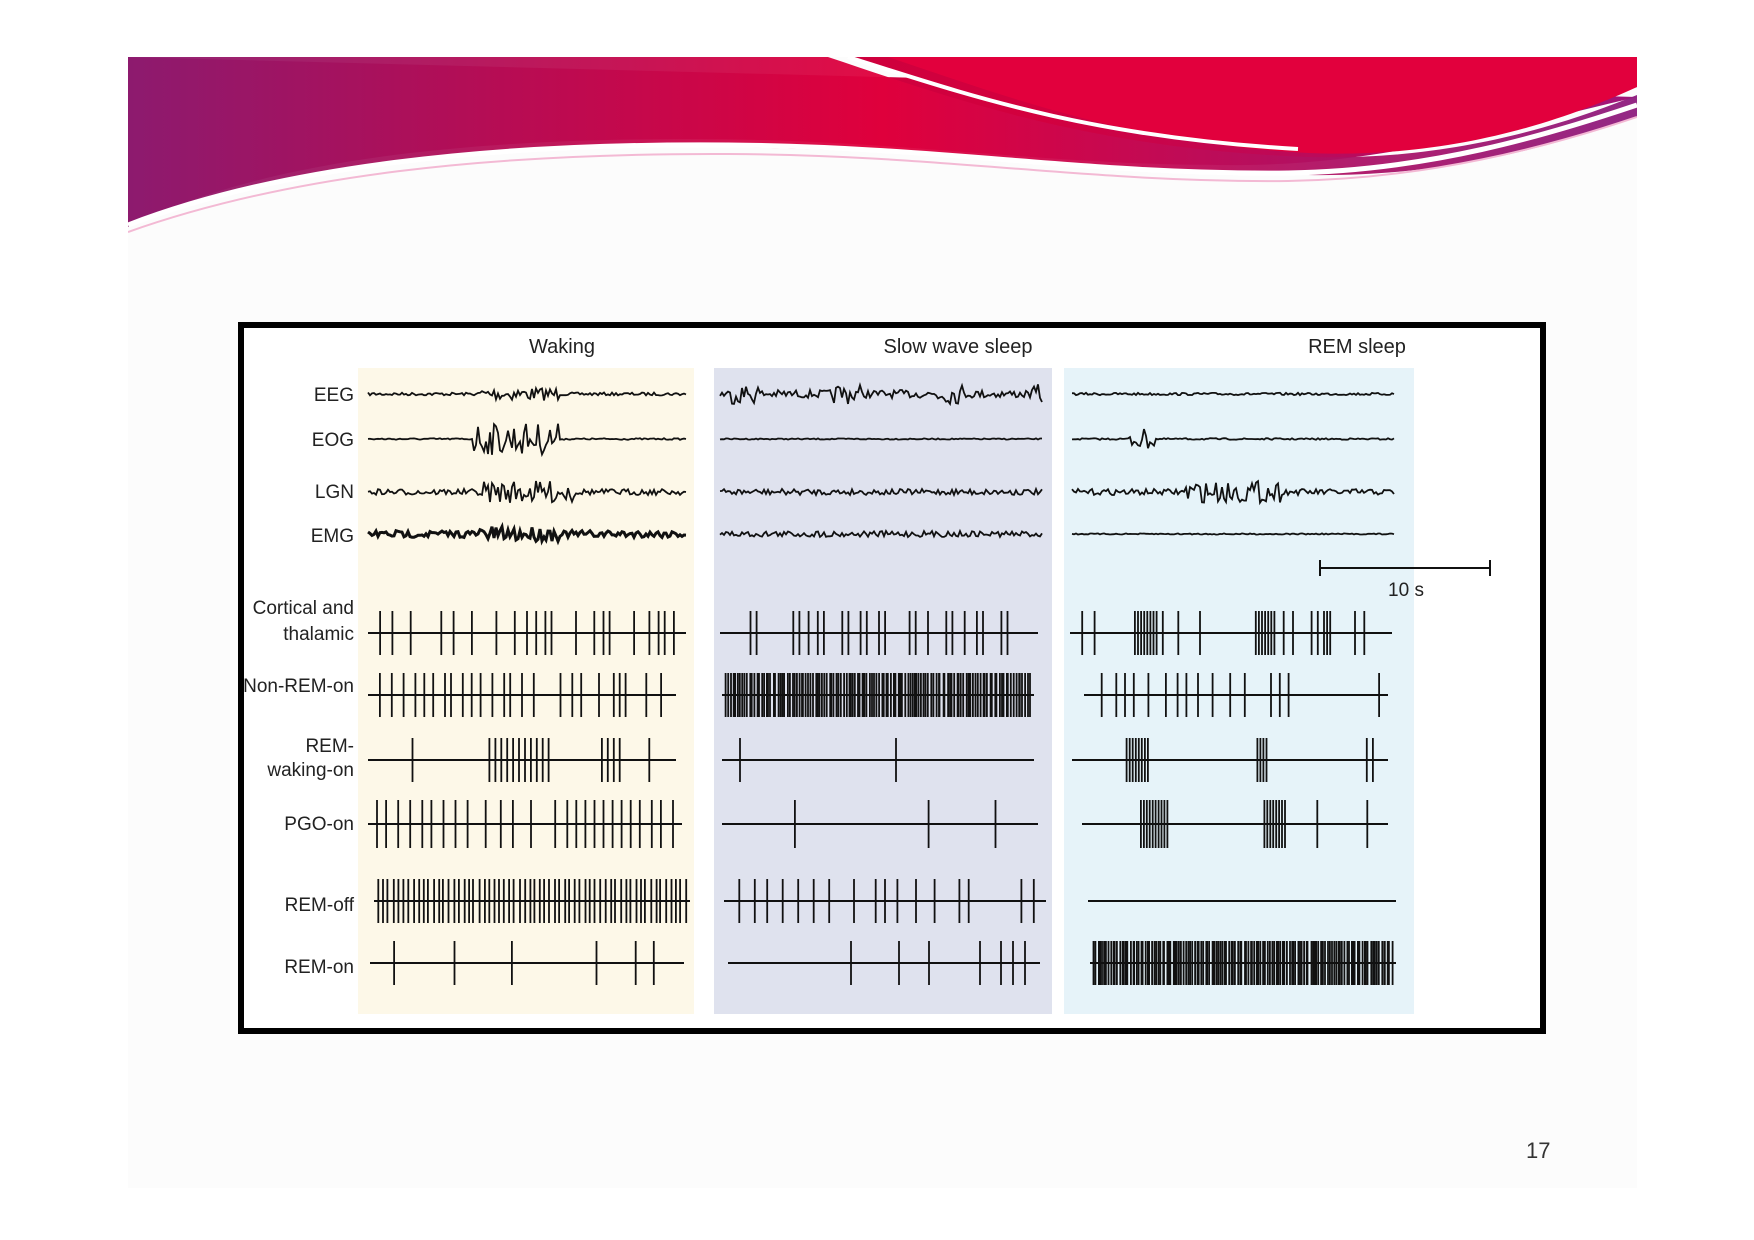 The width and height of the screenshot is (1754, 1240). I want to click on trace-eog-col2, so click(1233, 438).